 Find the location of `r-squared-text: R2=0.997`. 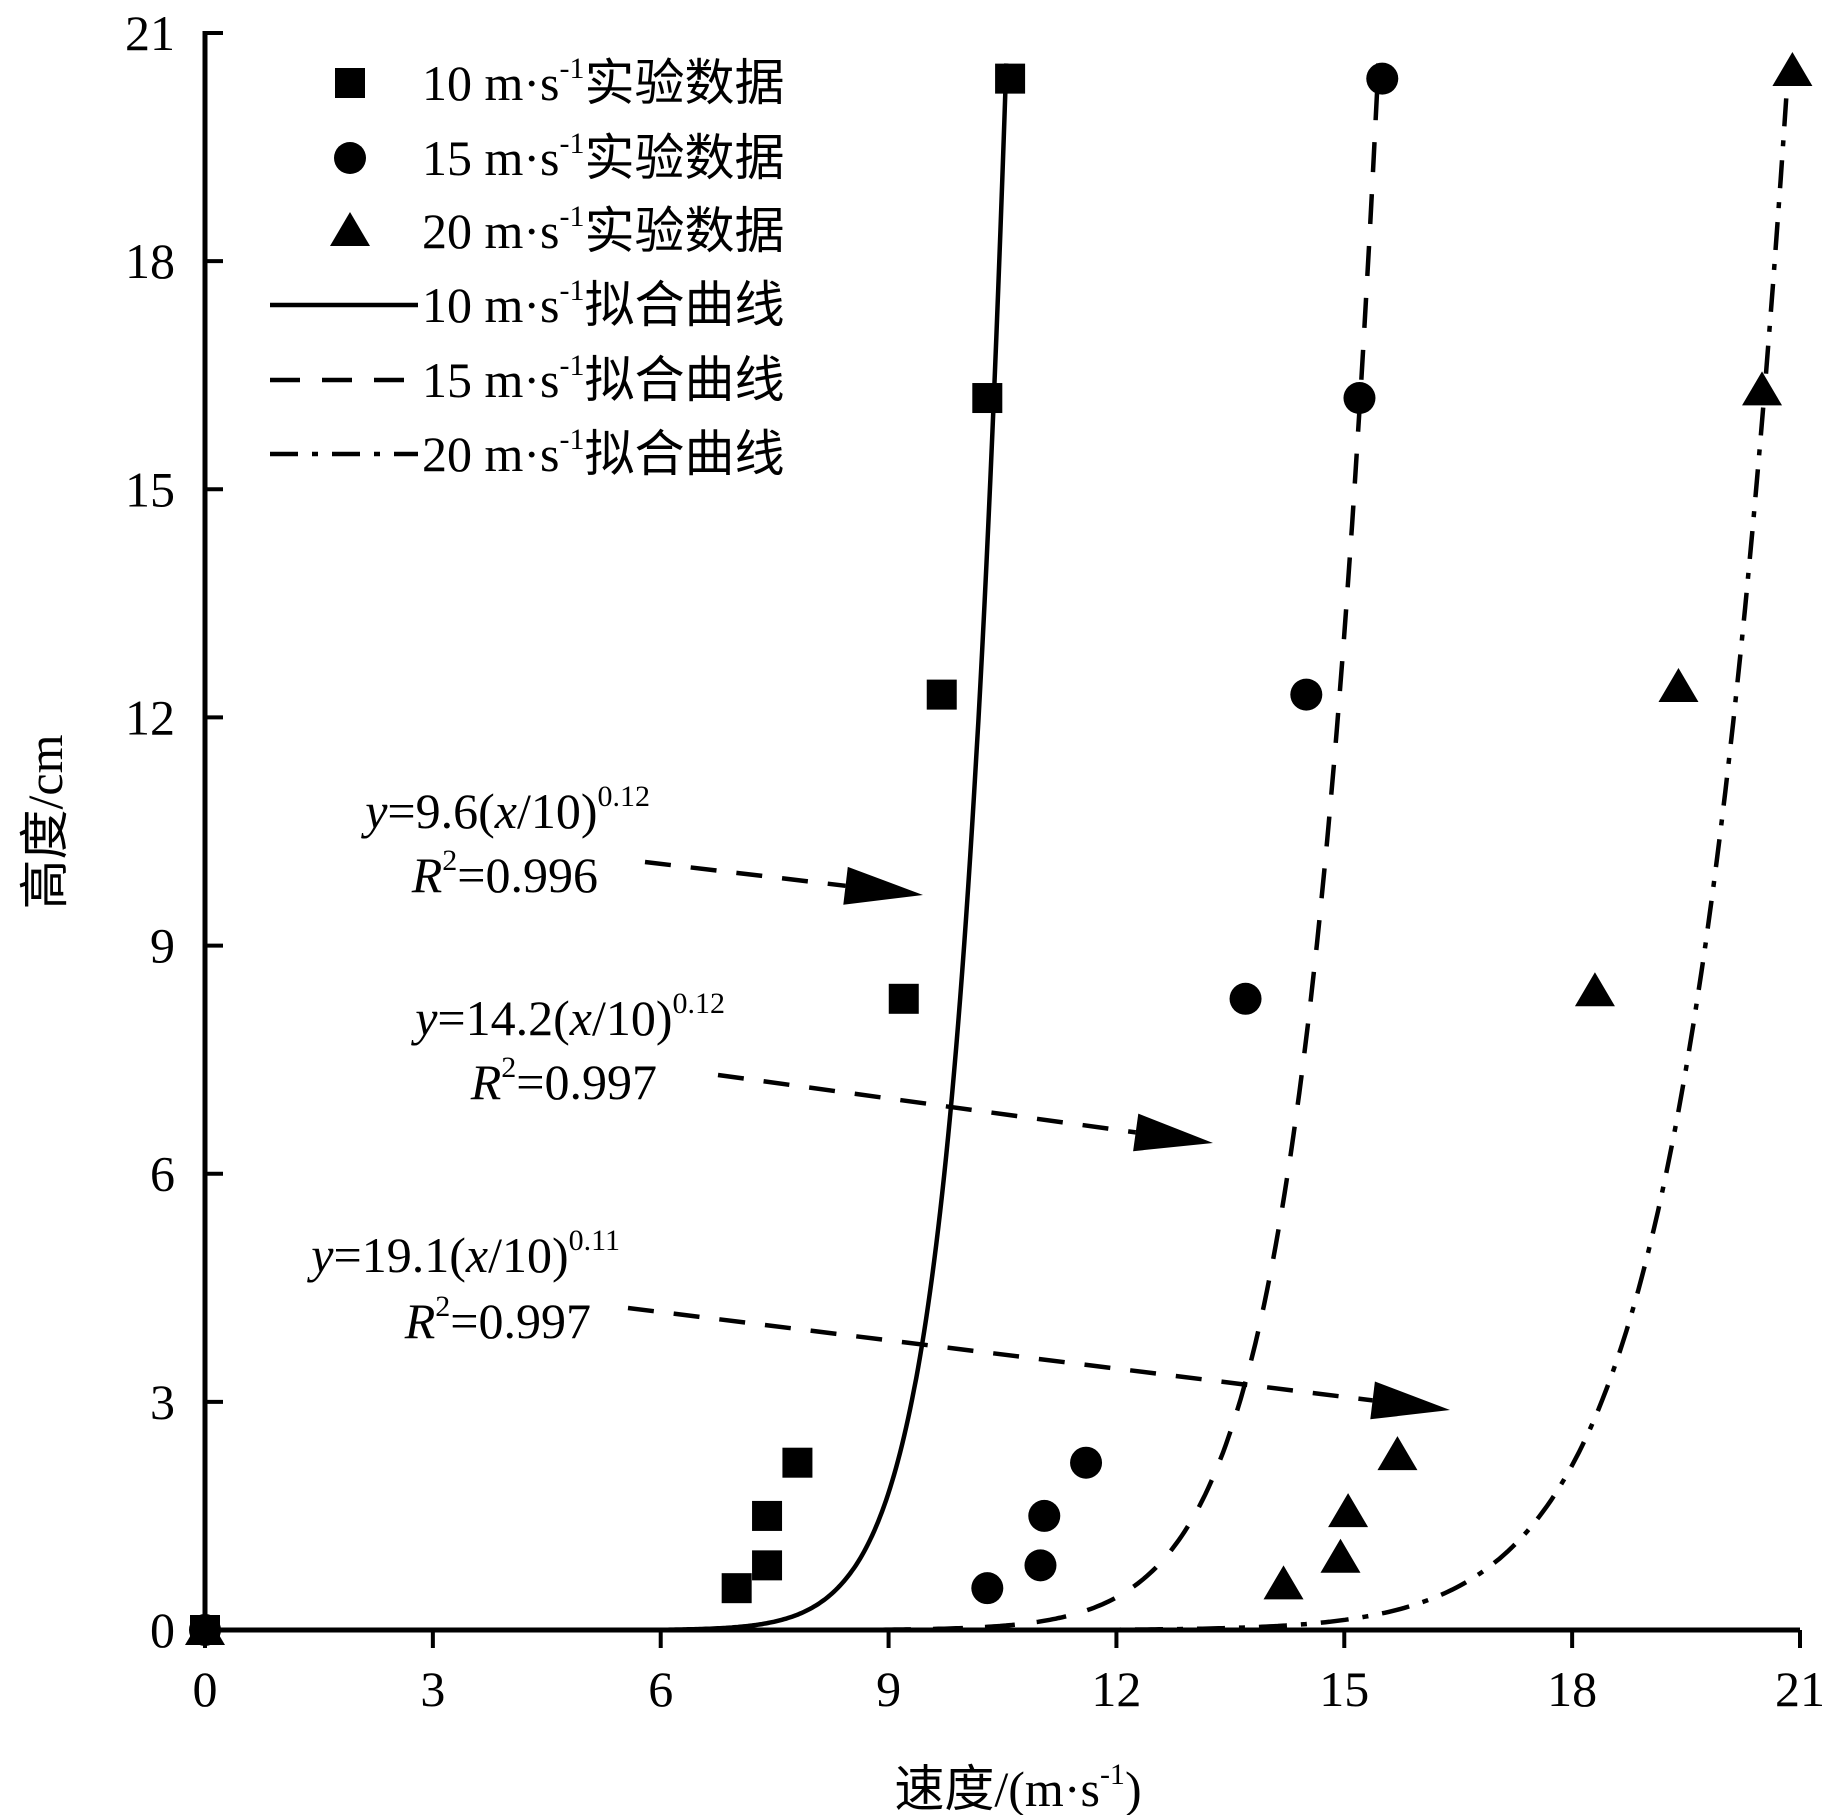

r-squared-text: R2=0.997 is located at coordinates (497, 1319).